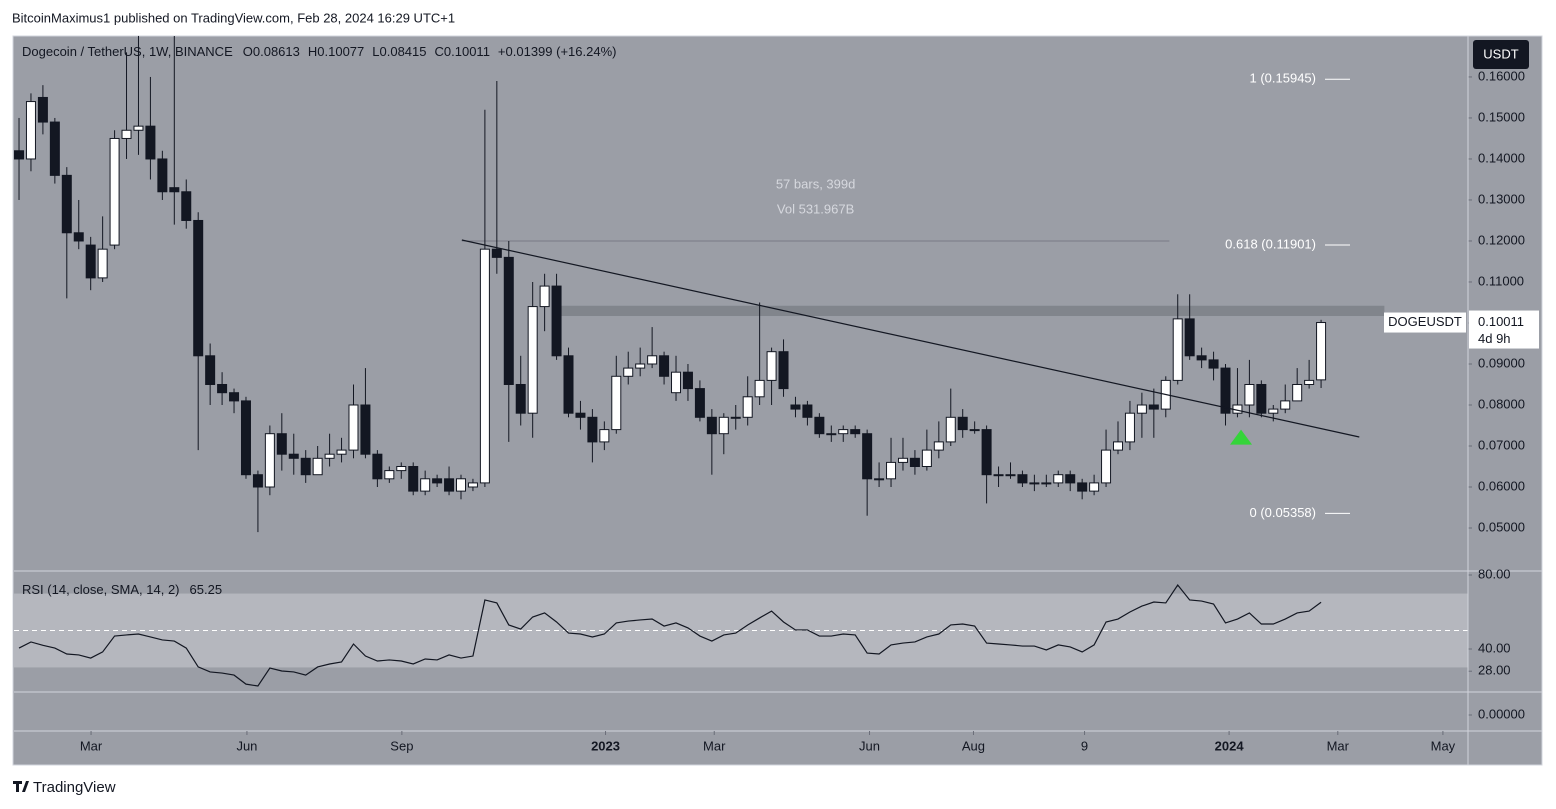 The width and height of the screenshot is (1556, 809). I want to click on x-tick-label: Jun, so click(869, 745).